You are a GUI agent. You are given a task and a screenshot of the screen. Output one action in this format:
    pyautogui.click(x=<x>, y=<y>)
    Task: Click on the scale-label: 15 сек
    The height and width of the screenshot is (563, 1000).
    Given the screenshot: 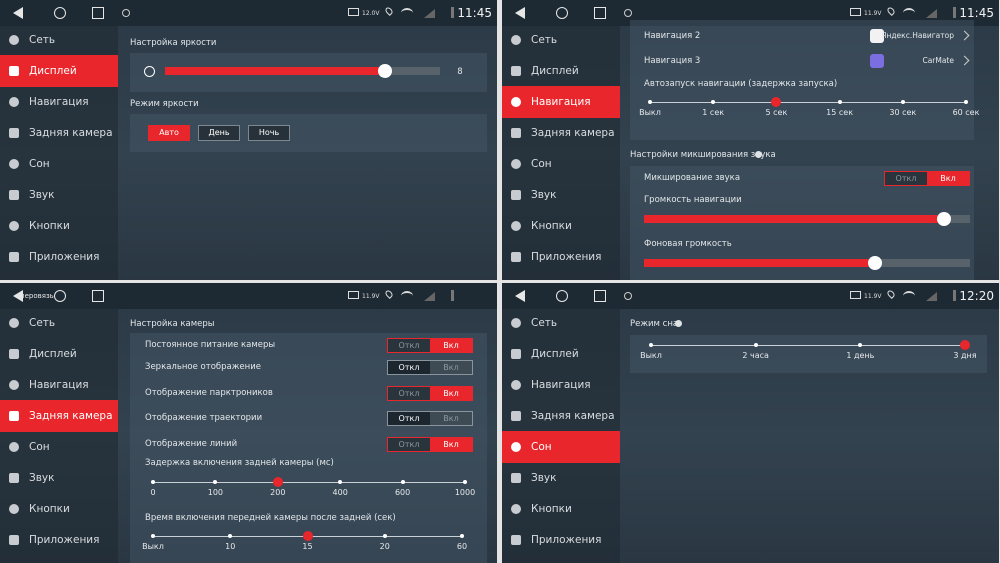 What is the action you would take?
    pyautogui.click(x=840, y=112)
    